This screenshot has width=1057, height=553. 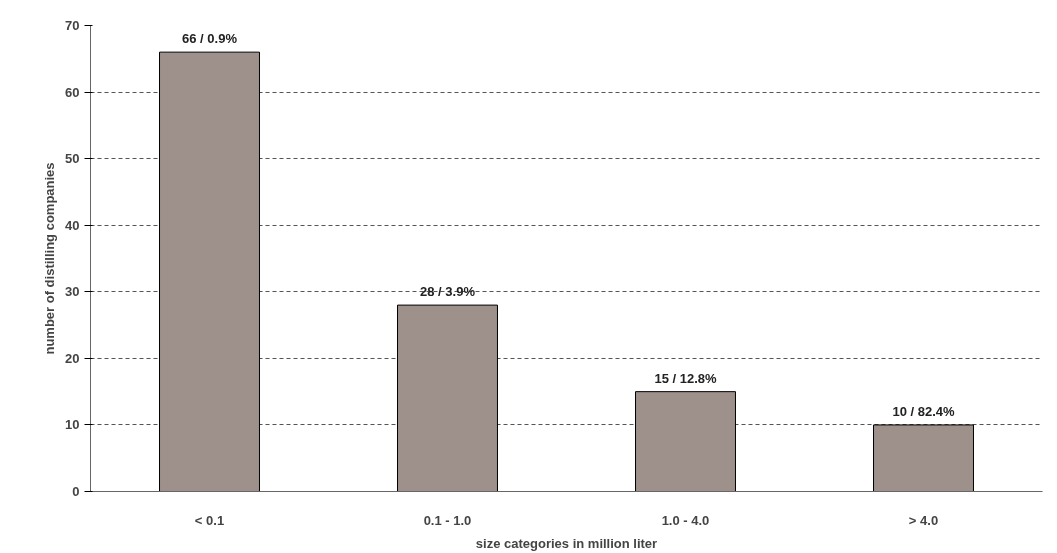 I want to click on x-tick-label: < 0.1, so click(x=209, y=520).